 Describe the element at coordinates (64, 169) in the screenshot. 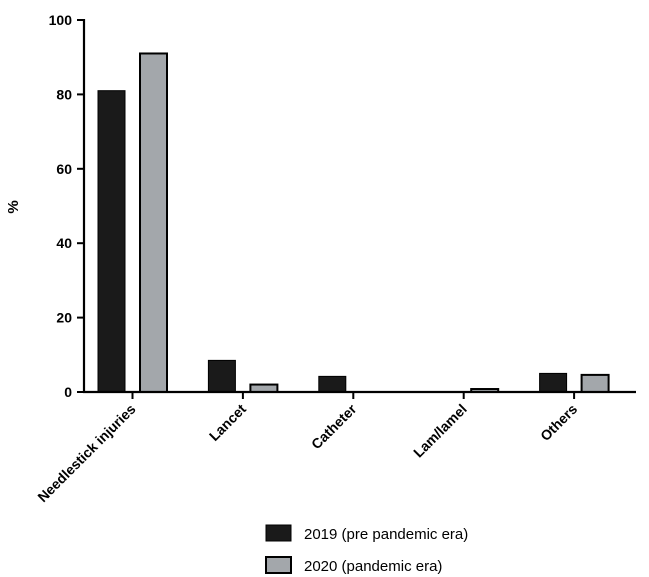

I see `y-tick-label: 60` at that location.